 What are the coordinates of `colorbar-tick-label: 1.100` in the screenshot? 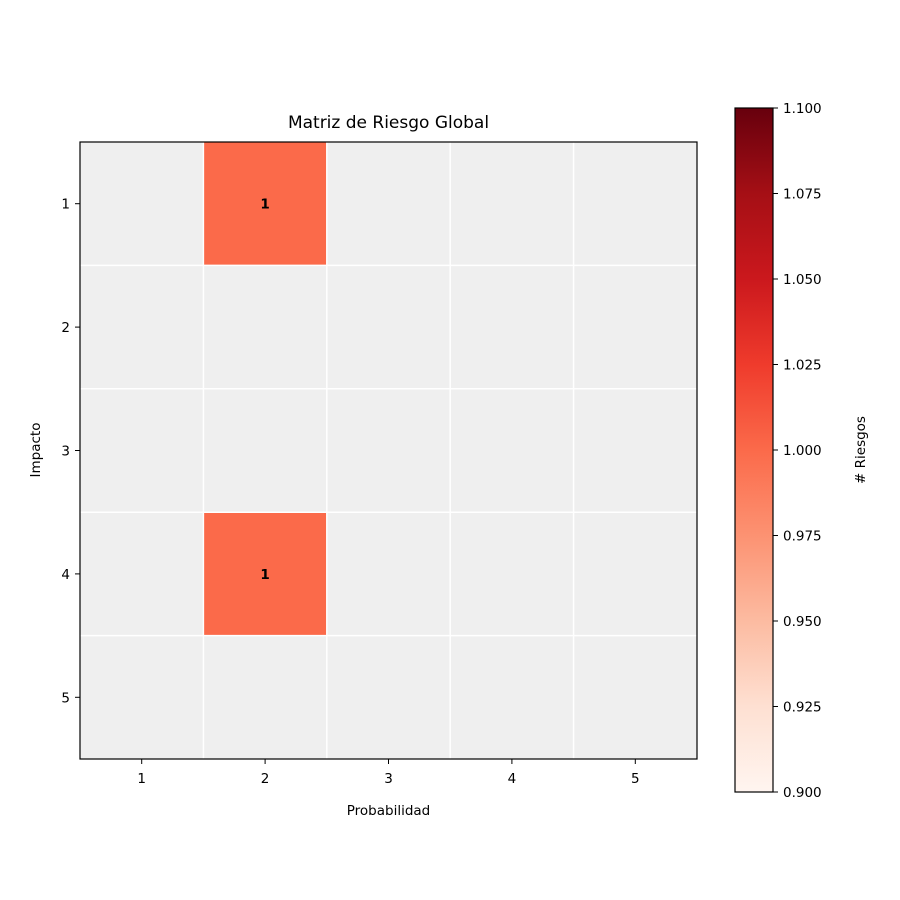 It's located at (802, 109).